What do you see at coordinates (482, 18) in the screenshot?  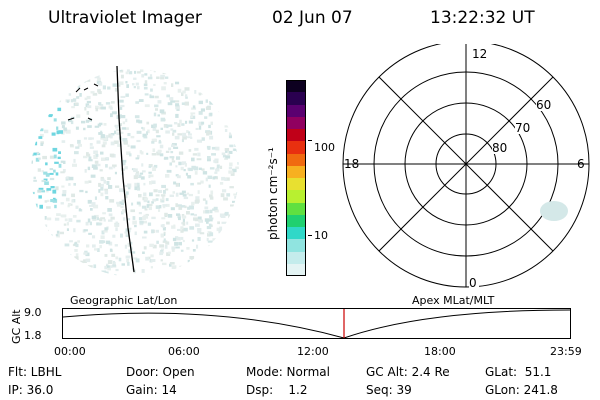 I see `time-label: 13:22:32 UT` at bounding box center [482, 18].